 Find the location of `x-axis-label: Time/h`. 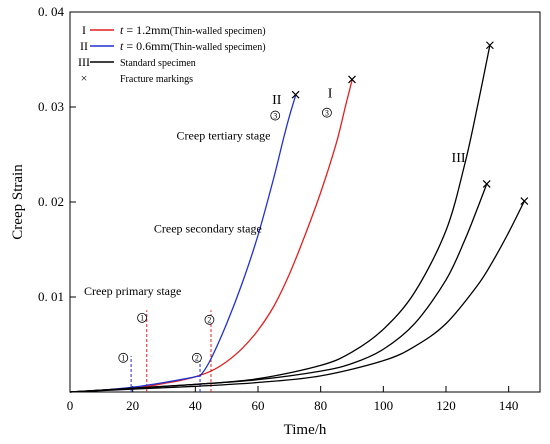

x-axis-label: Time/h is located at coordinates (305, 430).